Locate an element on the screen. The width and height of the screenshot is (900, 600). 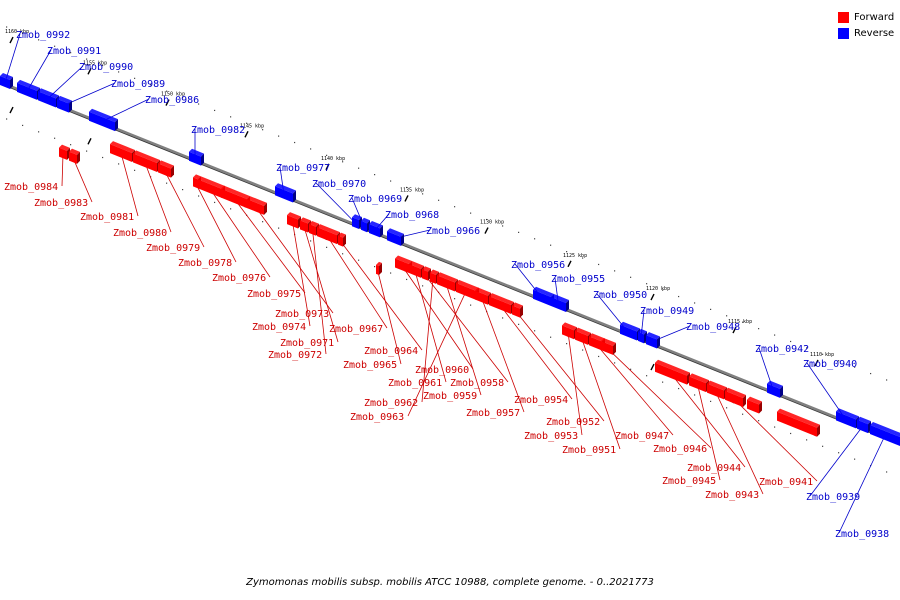
gene-label: Zmob_0955 is located at coordinates (578, 279).